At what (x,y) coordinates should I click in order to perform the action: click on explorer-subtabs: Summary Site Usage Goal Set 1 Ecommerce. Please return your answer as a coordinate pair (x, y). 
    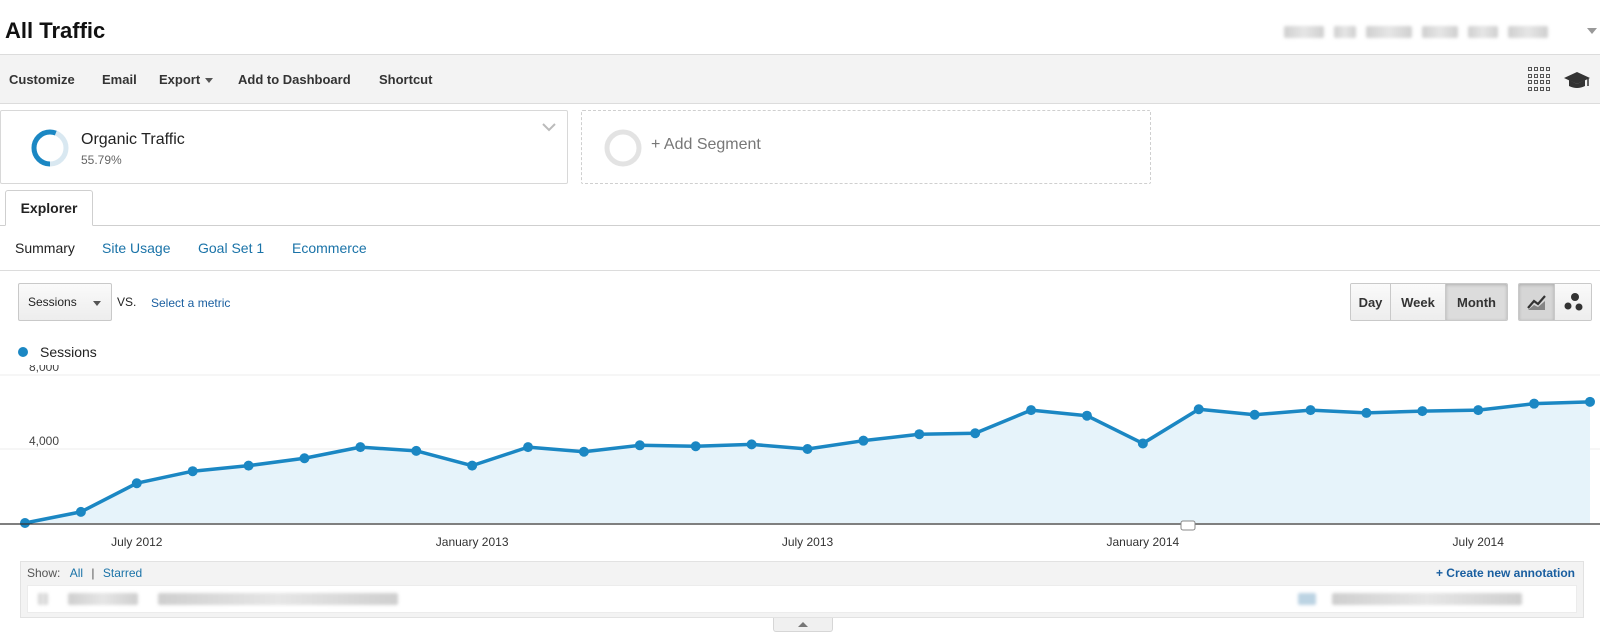
    Looking at the image, I should click on (800, 255).